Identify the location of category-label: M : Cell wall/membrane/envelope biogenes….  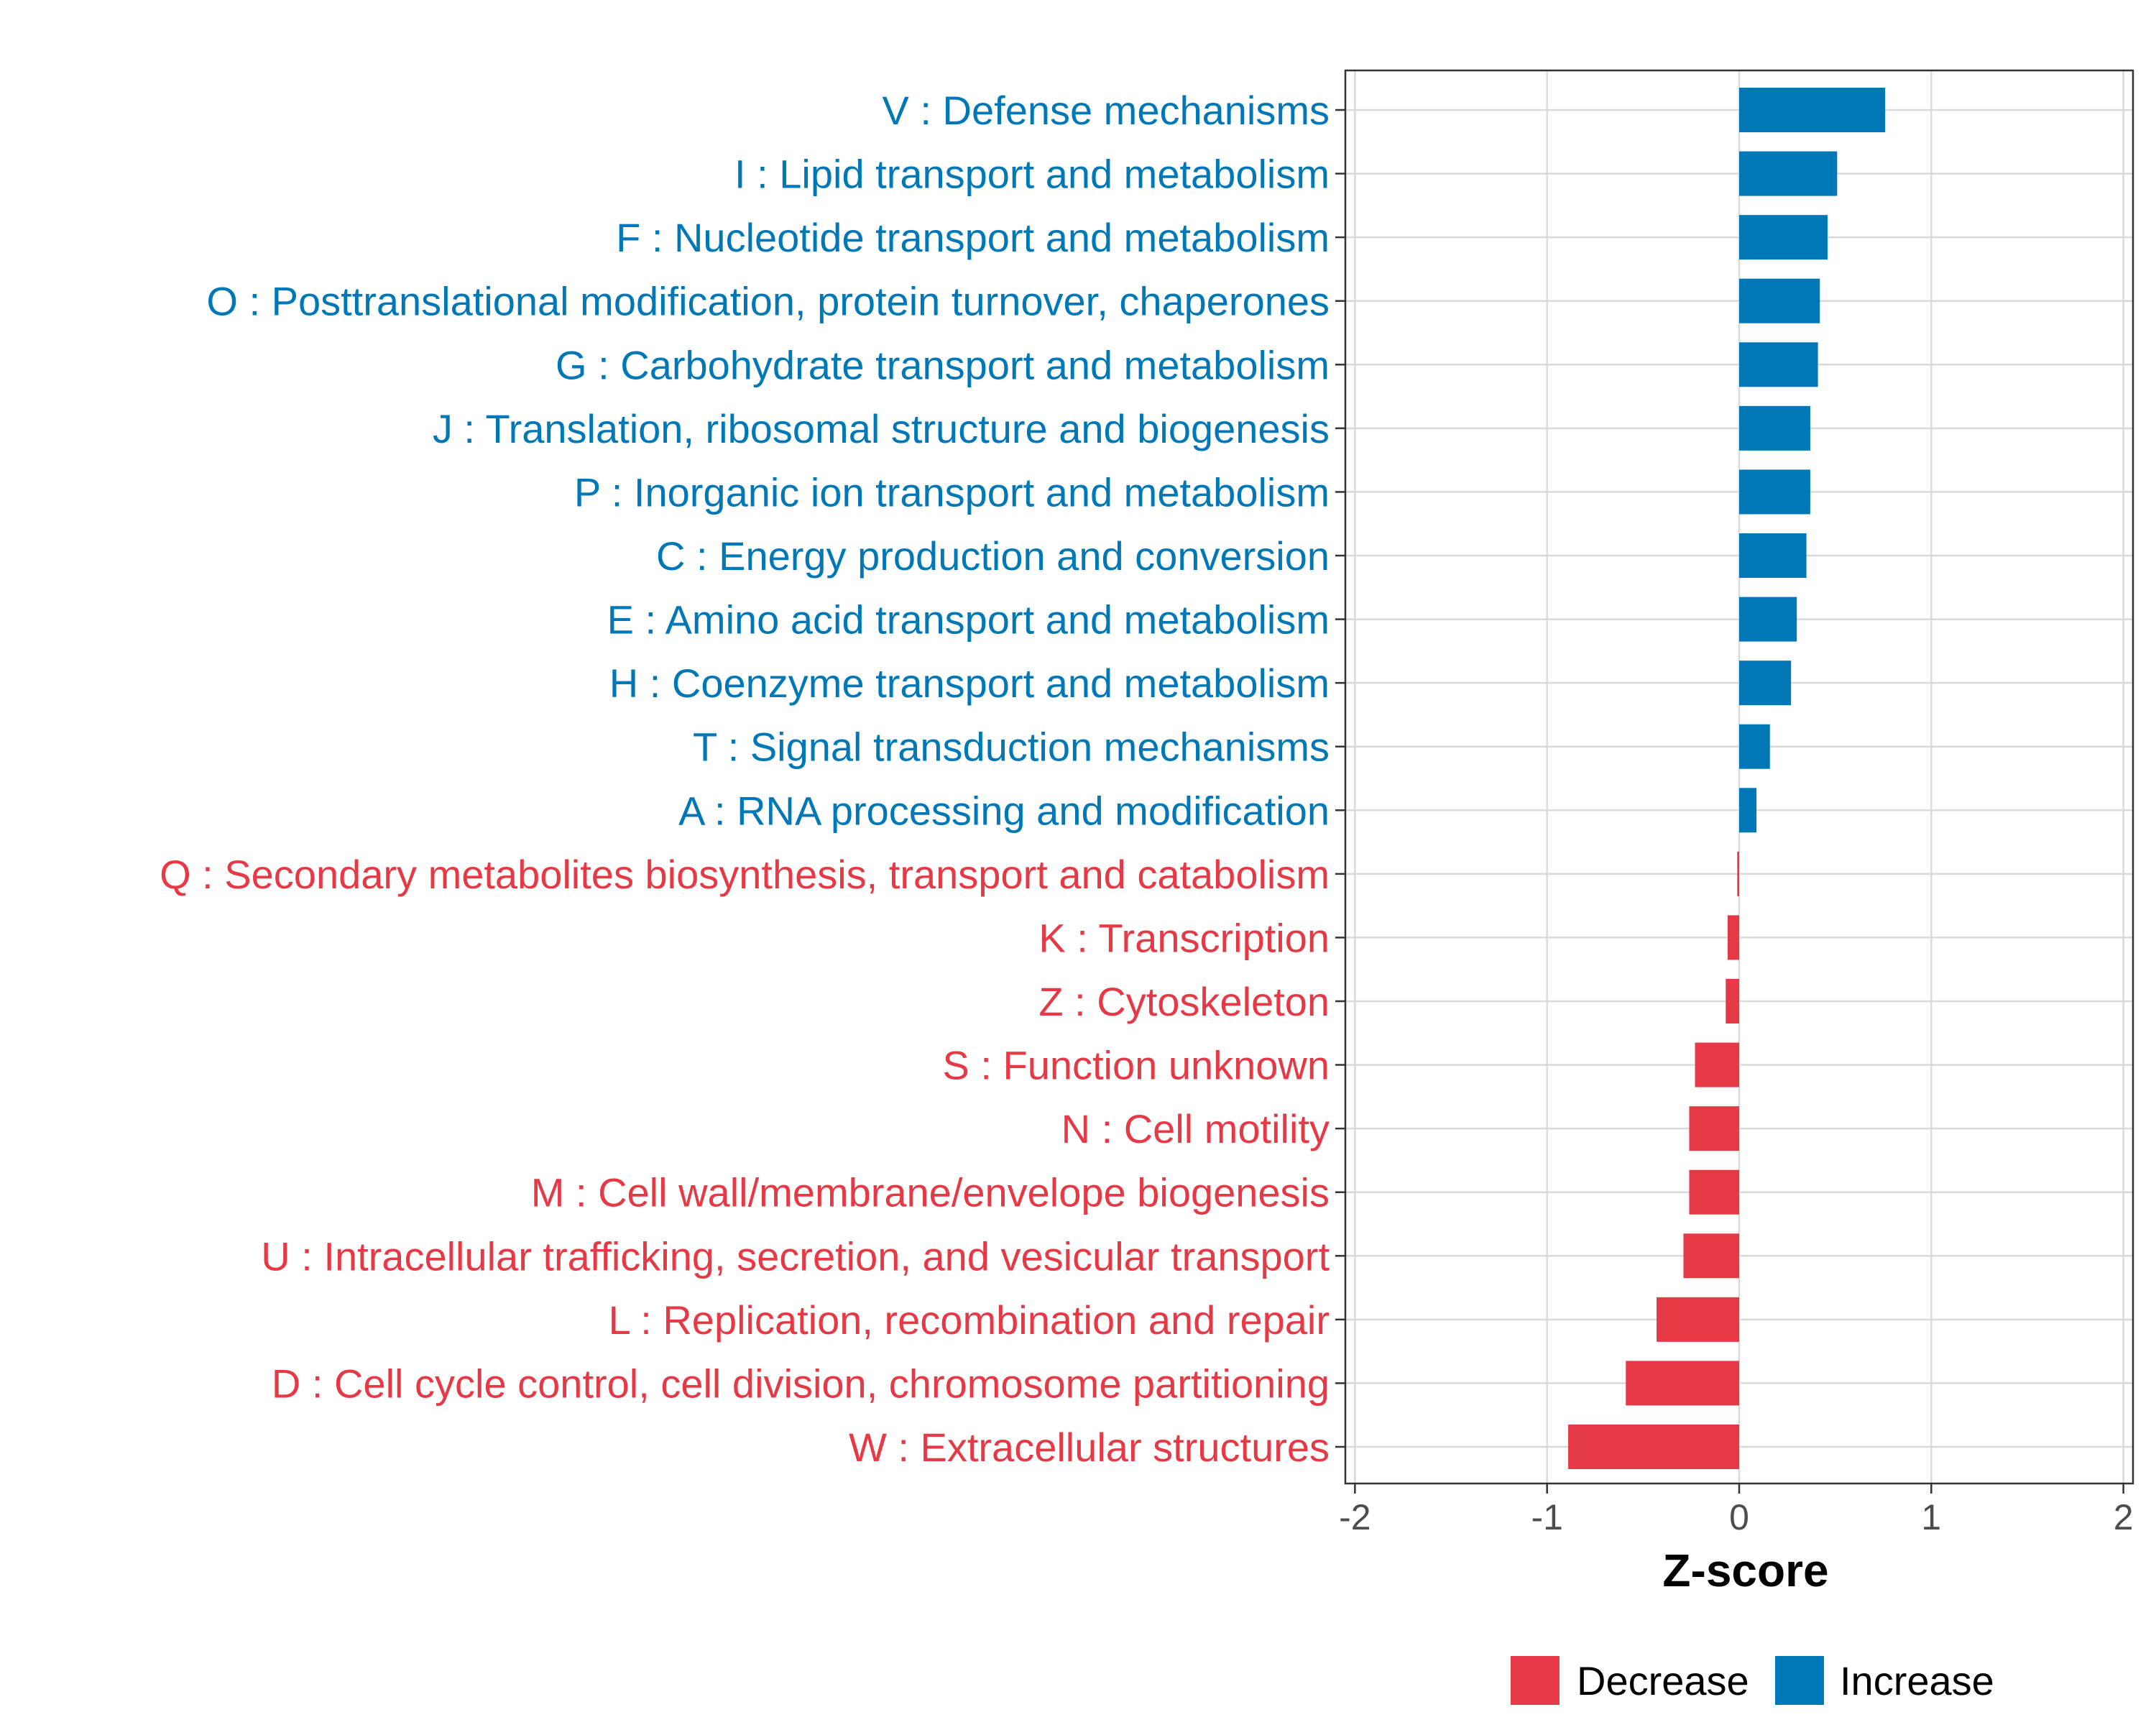
(931, 1192).